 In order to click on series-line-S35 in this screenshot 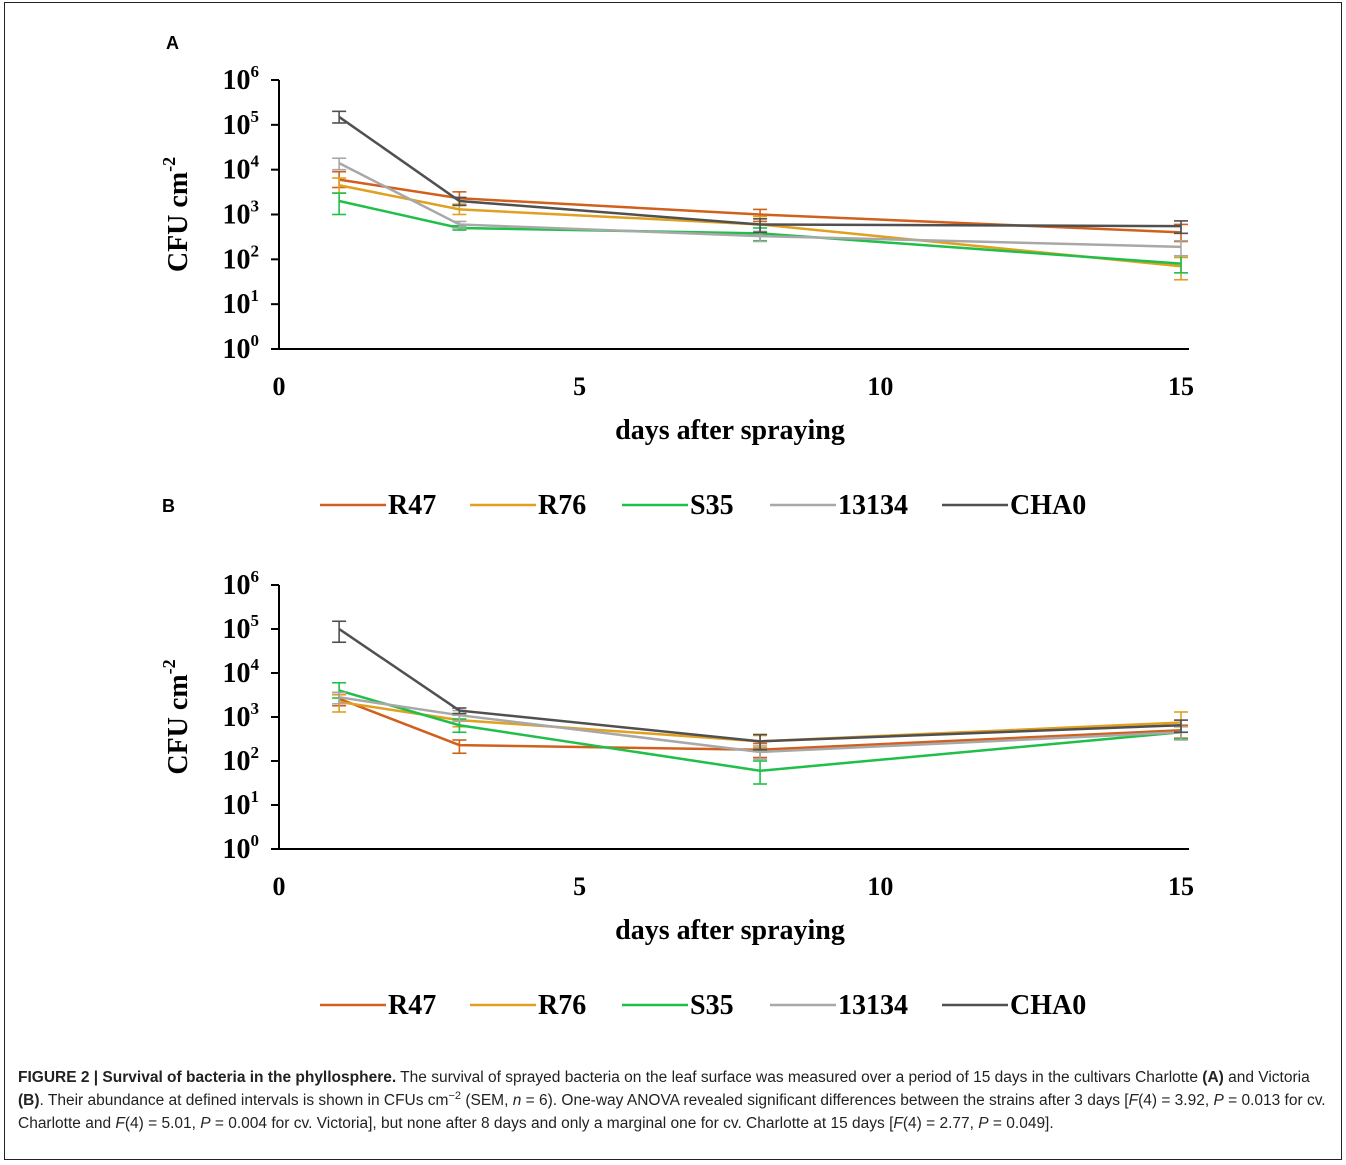, I will do `click(760, 731)`.